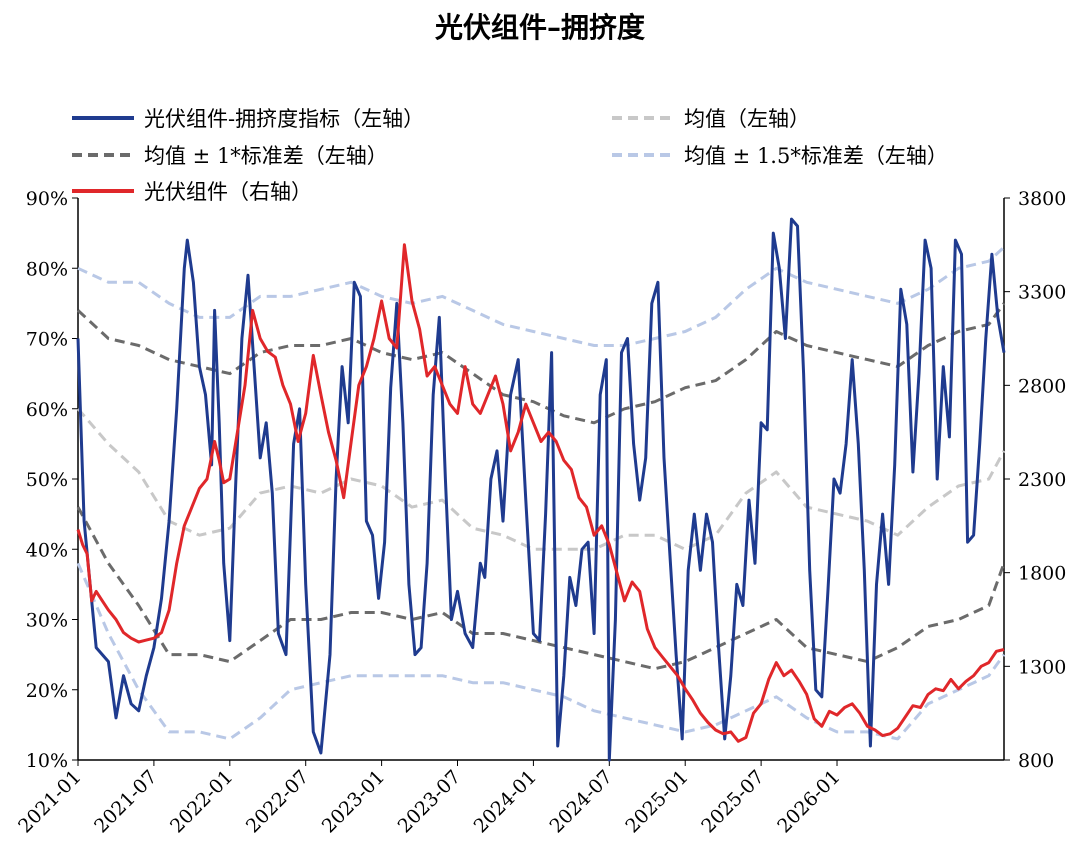 This screenshot has width=1080, height=858. Describe the element at coordinates (816, 156) in the screenshot. I see `legend-label-sd15: 均值 ± 1.5*标准差（左轴）` at that location.